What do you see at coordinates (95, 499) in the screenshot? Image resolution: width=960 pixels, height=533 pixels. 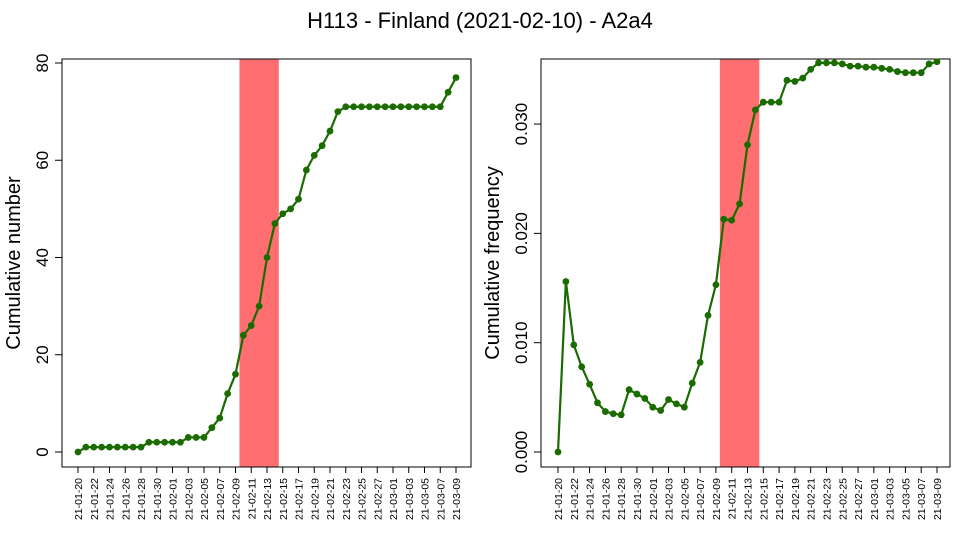 I see `x-tick-label: 21-01-22` at bounding box center [95, 499].